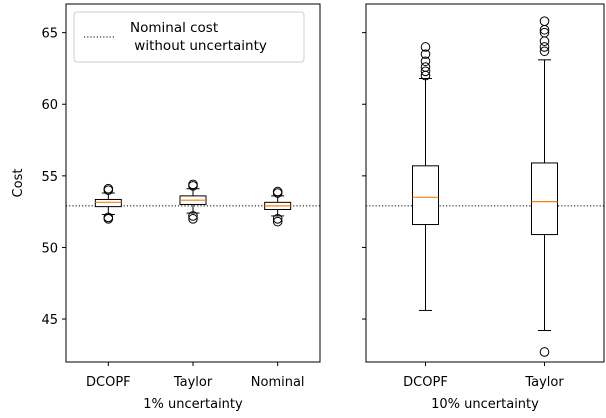 The width and height of the screenshot is (606, 418). What do you see at coordinates (49, 34) in the screenshot?
I see `y-tick-label: 65` at bounding box center [49, 34].